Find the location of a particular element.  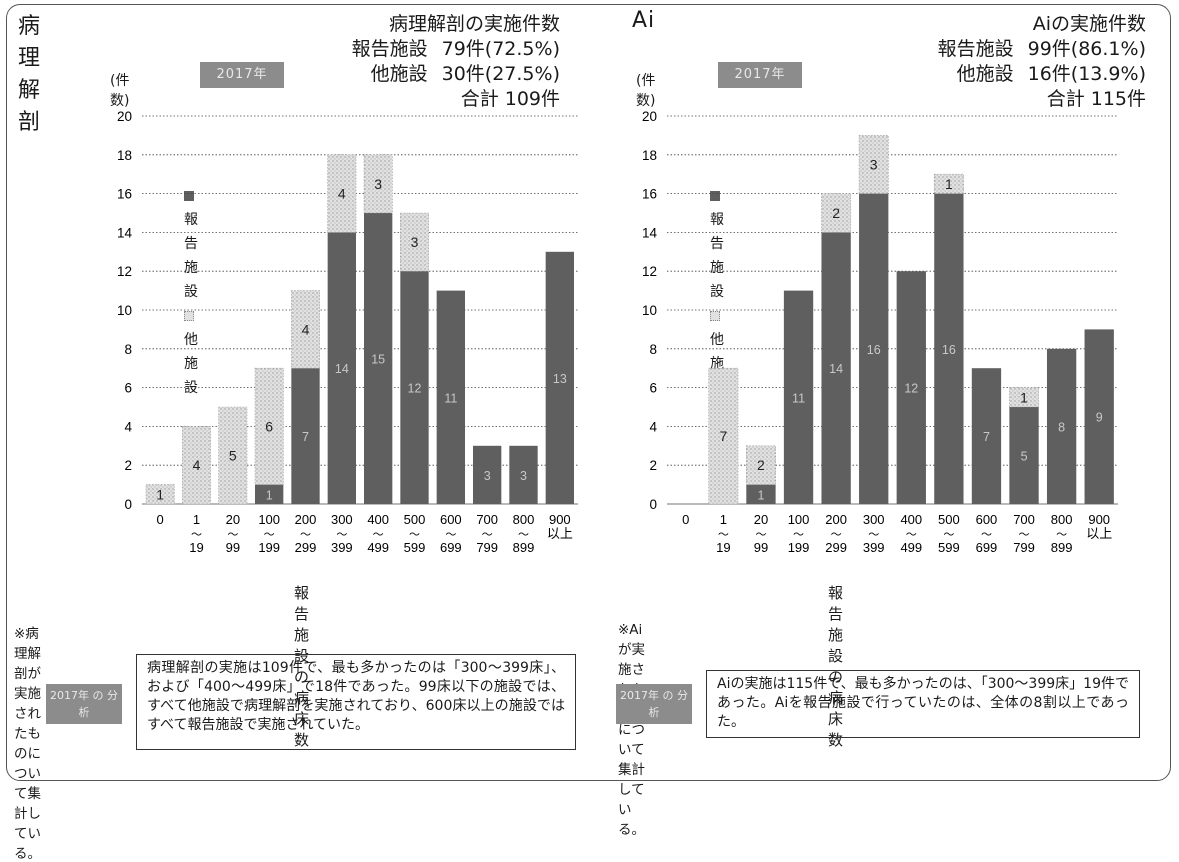

bar-label-other: 5 is located at coordinates (233, 456).